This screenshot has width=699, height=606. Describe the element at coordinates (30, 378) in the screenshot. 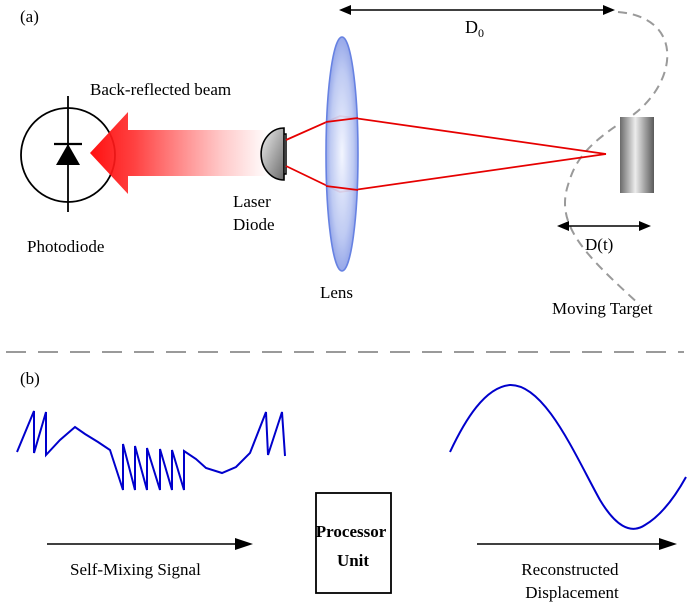

I see `panel-b-label: (b)` at that location.